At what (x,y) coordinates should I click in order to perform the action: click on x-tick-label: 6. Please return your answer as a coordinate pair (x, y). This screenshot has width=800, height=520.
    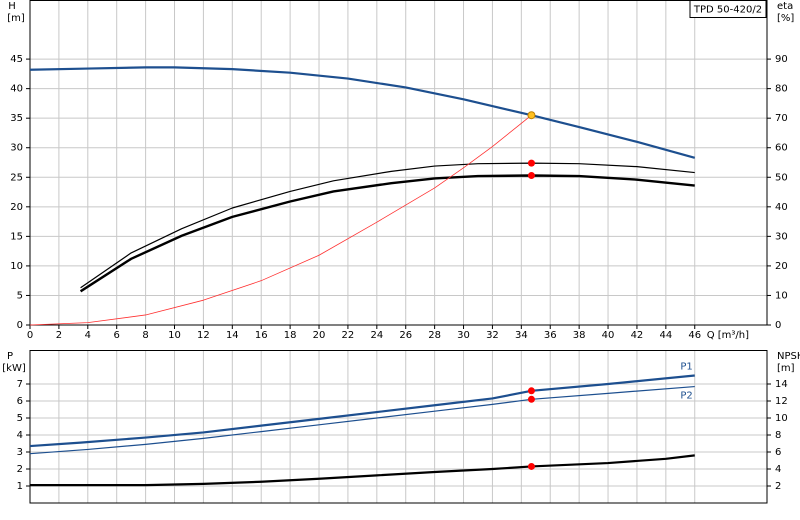
    Looking at the image, I should click on (117, 335).